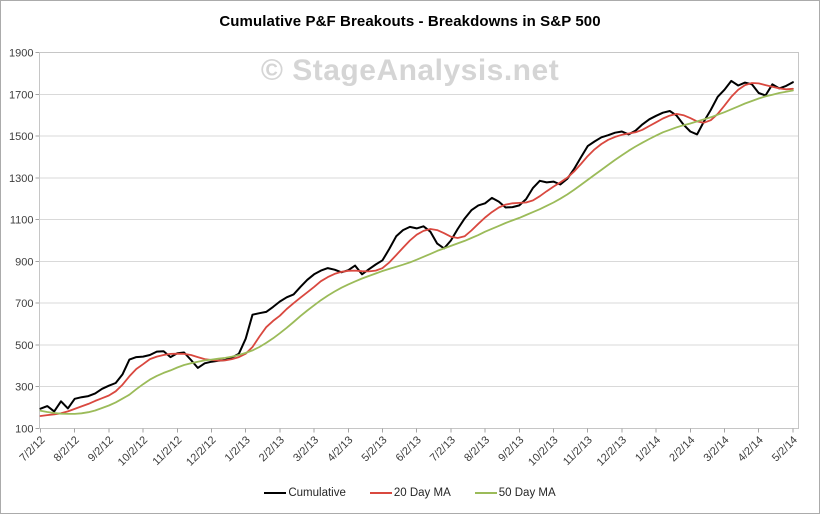  Describe the element at coordinates (24, 346) in the screenshot. I see `svg-text: 500` at that location.